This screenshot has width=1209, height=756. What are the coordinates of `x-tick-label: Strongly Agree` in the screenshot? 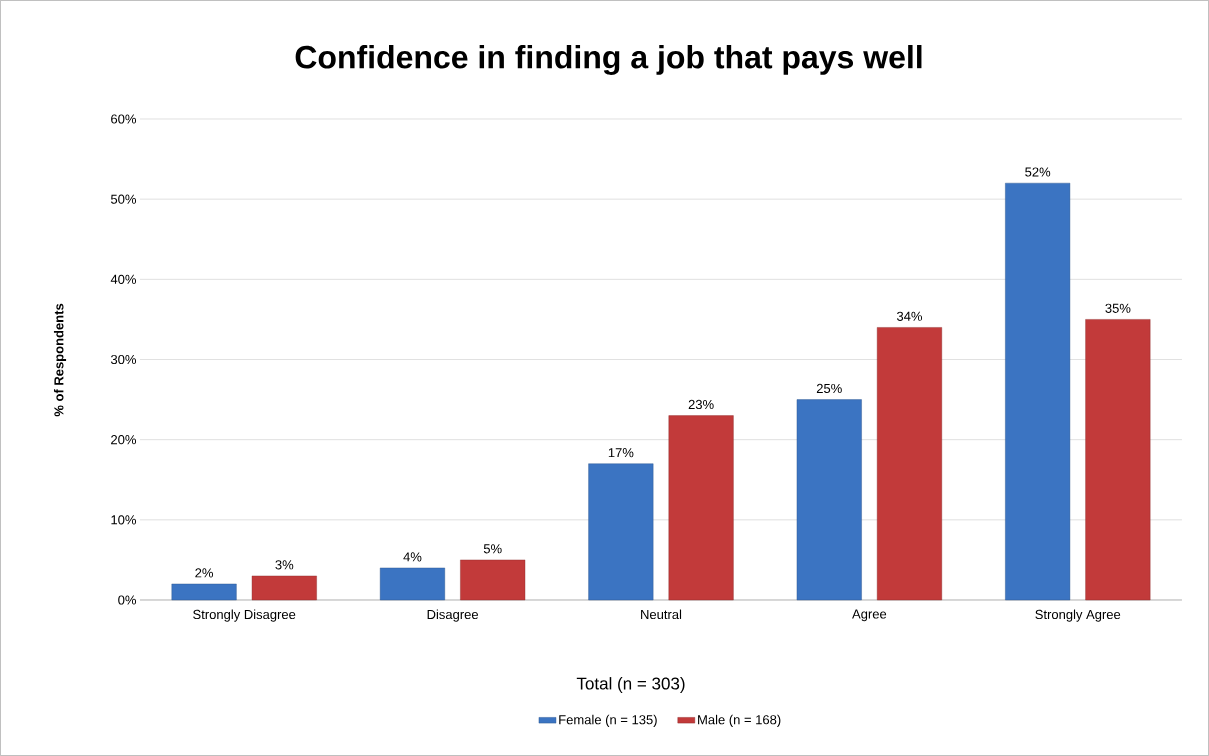 It's located at (1078, 615).